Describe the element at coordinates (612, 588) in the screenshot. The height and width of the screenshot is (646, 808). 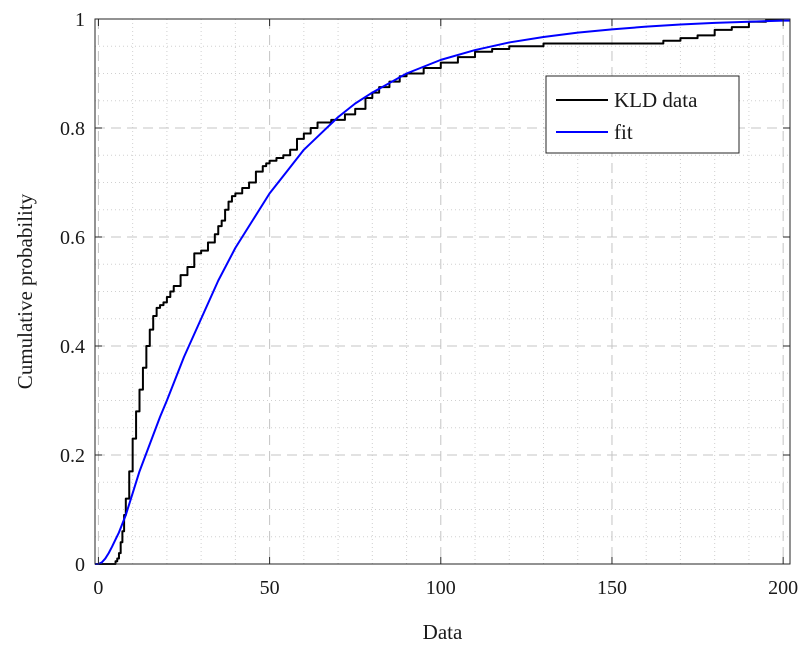
I see `x-tick-label: 150` at that location.